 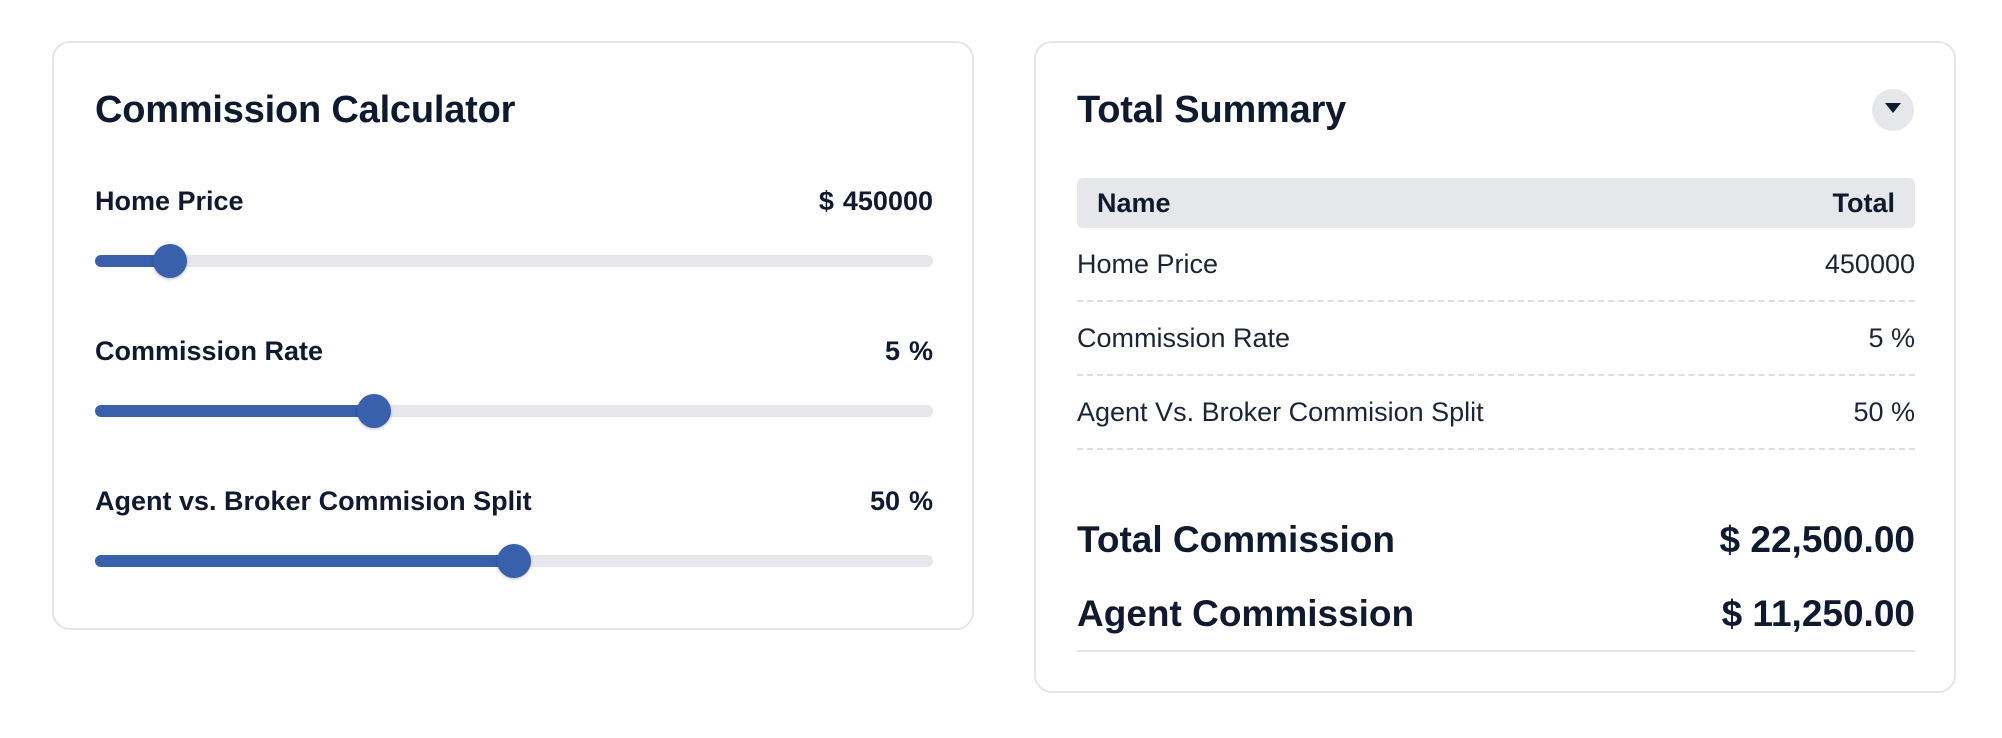 What do you see at coordinates (1891, 337) in the screenshot?
I see `row-total: 5 %` at bounding box center [1891, 337].